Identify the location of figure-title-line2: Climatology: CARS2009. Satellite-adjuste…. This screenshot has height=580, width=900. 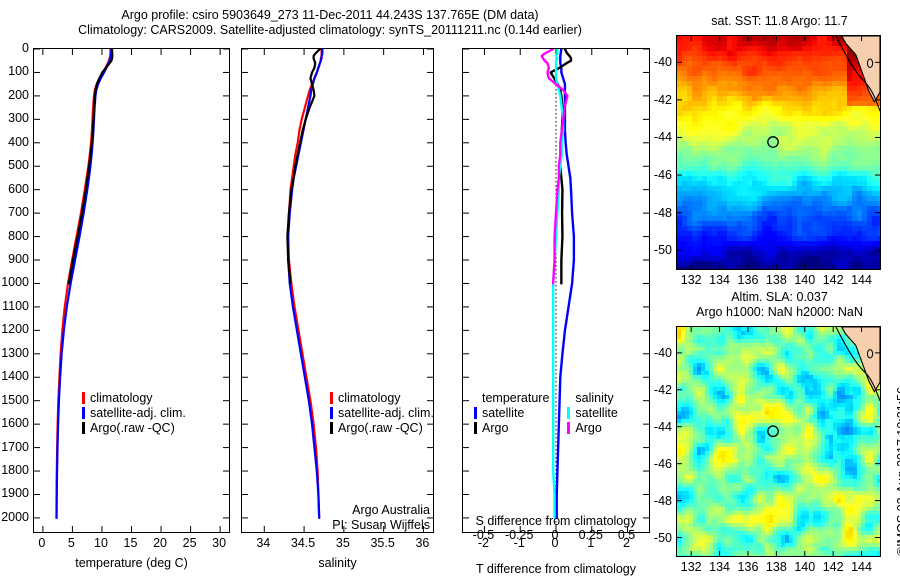
(330, 30).